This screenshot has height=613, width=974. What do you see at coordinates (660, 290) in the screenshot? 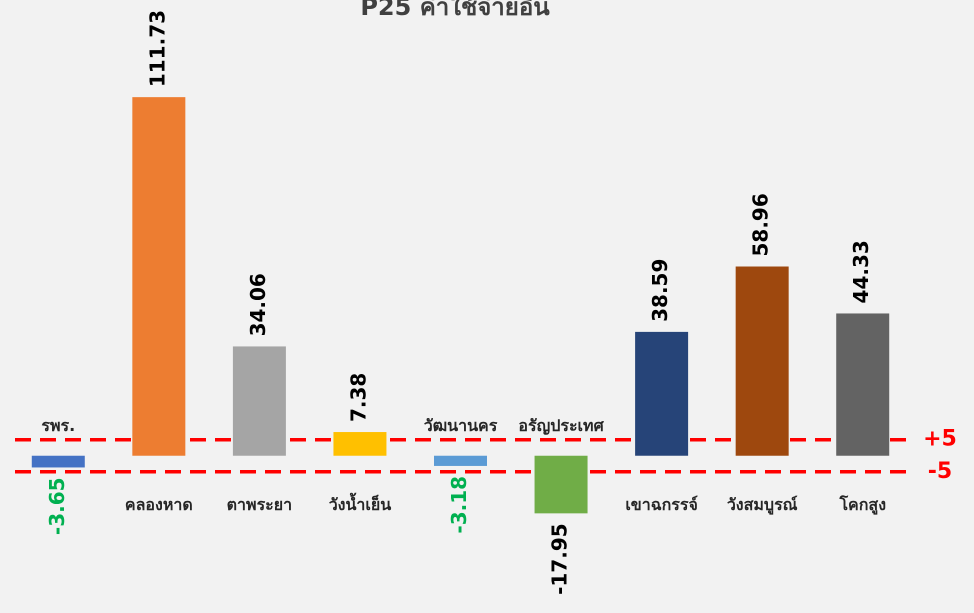
I see `value-label: 38.59` at bounding box center [660, 290].